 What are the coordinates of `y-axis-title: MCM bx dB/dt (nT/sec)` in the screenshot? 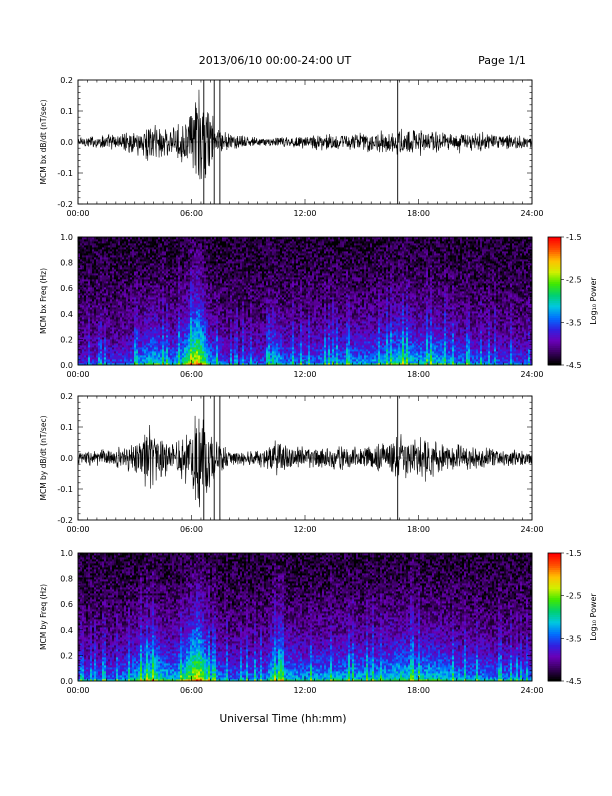 It's located at (43, 141).